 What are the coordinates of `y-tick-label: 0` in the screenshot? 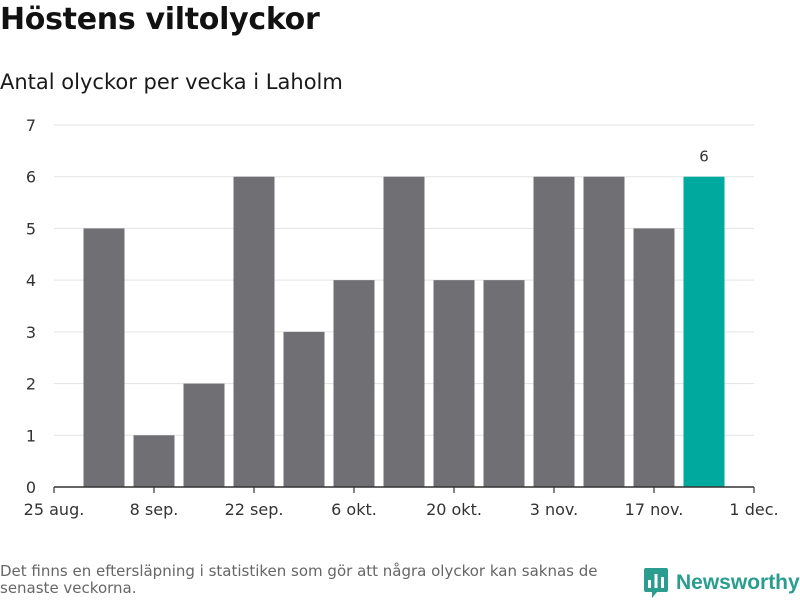 It's located at (31, 487).